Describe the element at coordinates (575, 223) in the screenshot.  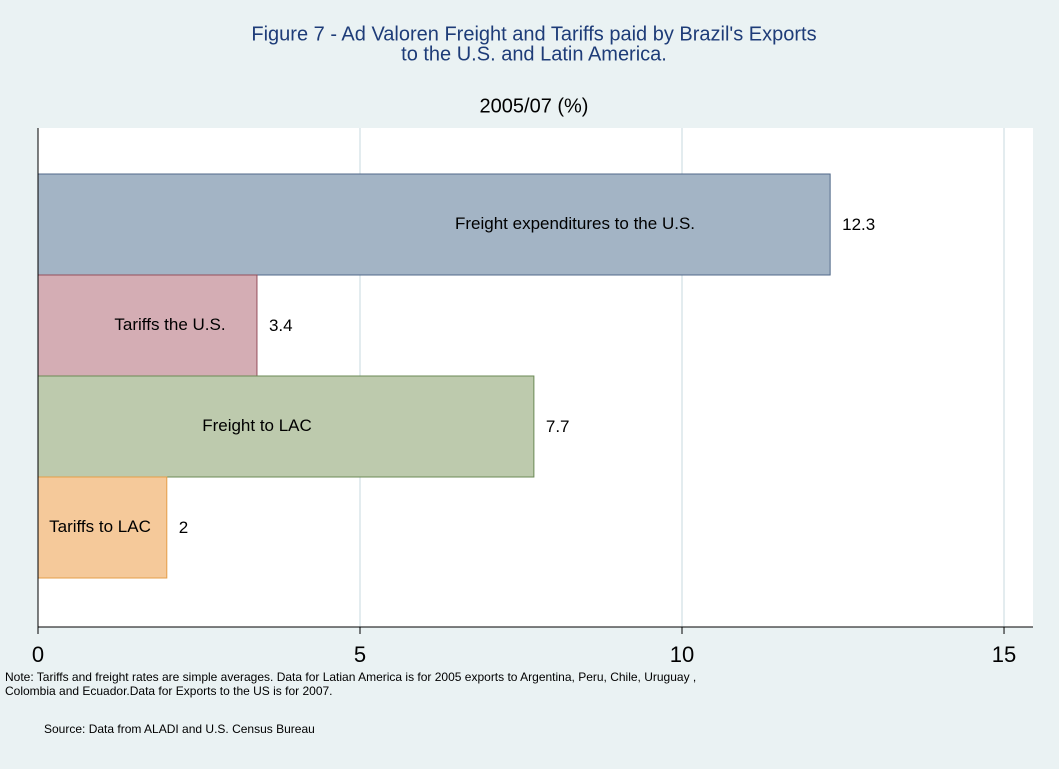
I see `category-label: Freight expenditures to the U.S.` at that location.